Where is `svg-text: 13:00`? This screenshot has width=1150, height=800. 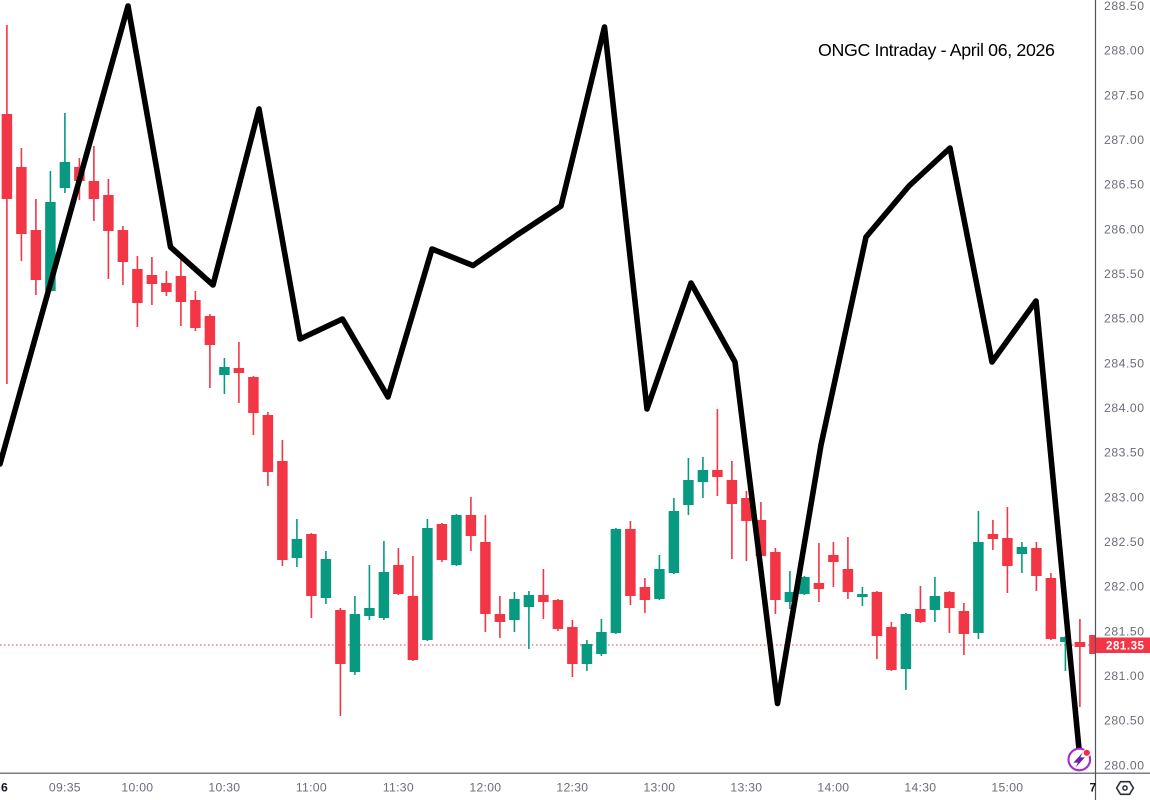 svg-text: 13:00 is located at coordinates (659, 788).